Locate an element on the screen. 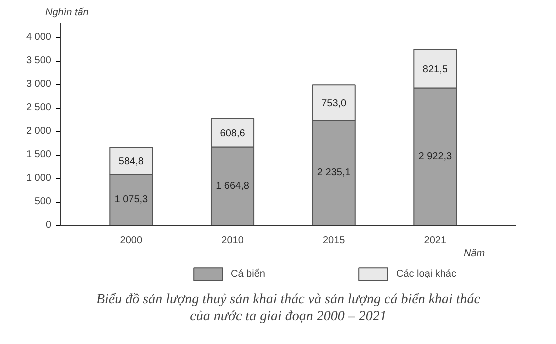 The width and height of the screenshot is (556, 344). data-label: 1 075,3 is located at coordinates (131, 200).